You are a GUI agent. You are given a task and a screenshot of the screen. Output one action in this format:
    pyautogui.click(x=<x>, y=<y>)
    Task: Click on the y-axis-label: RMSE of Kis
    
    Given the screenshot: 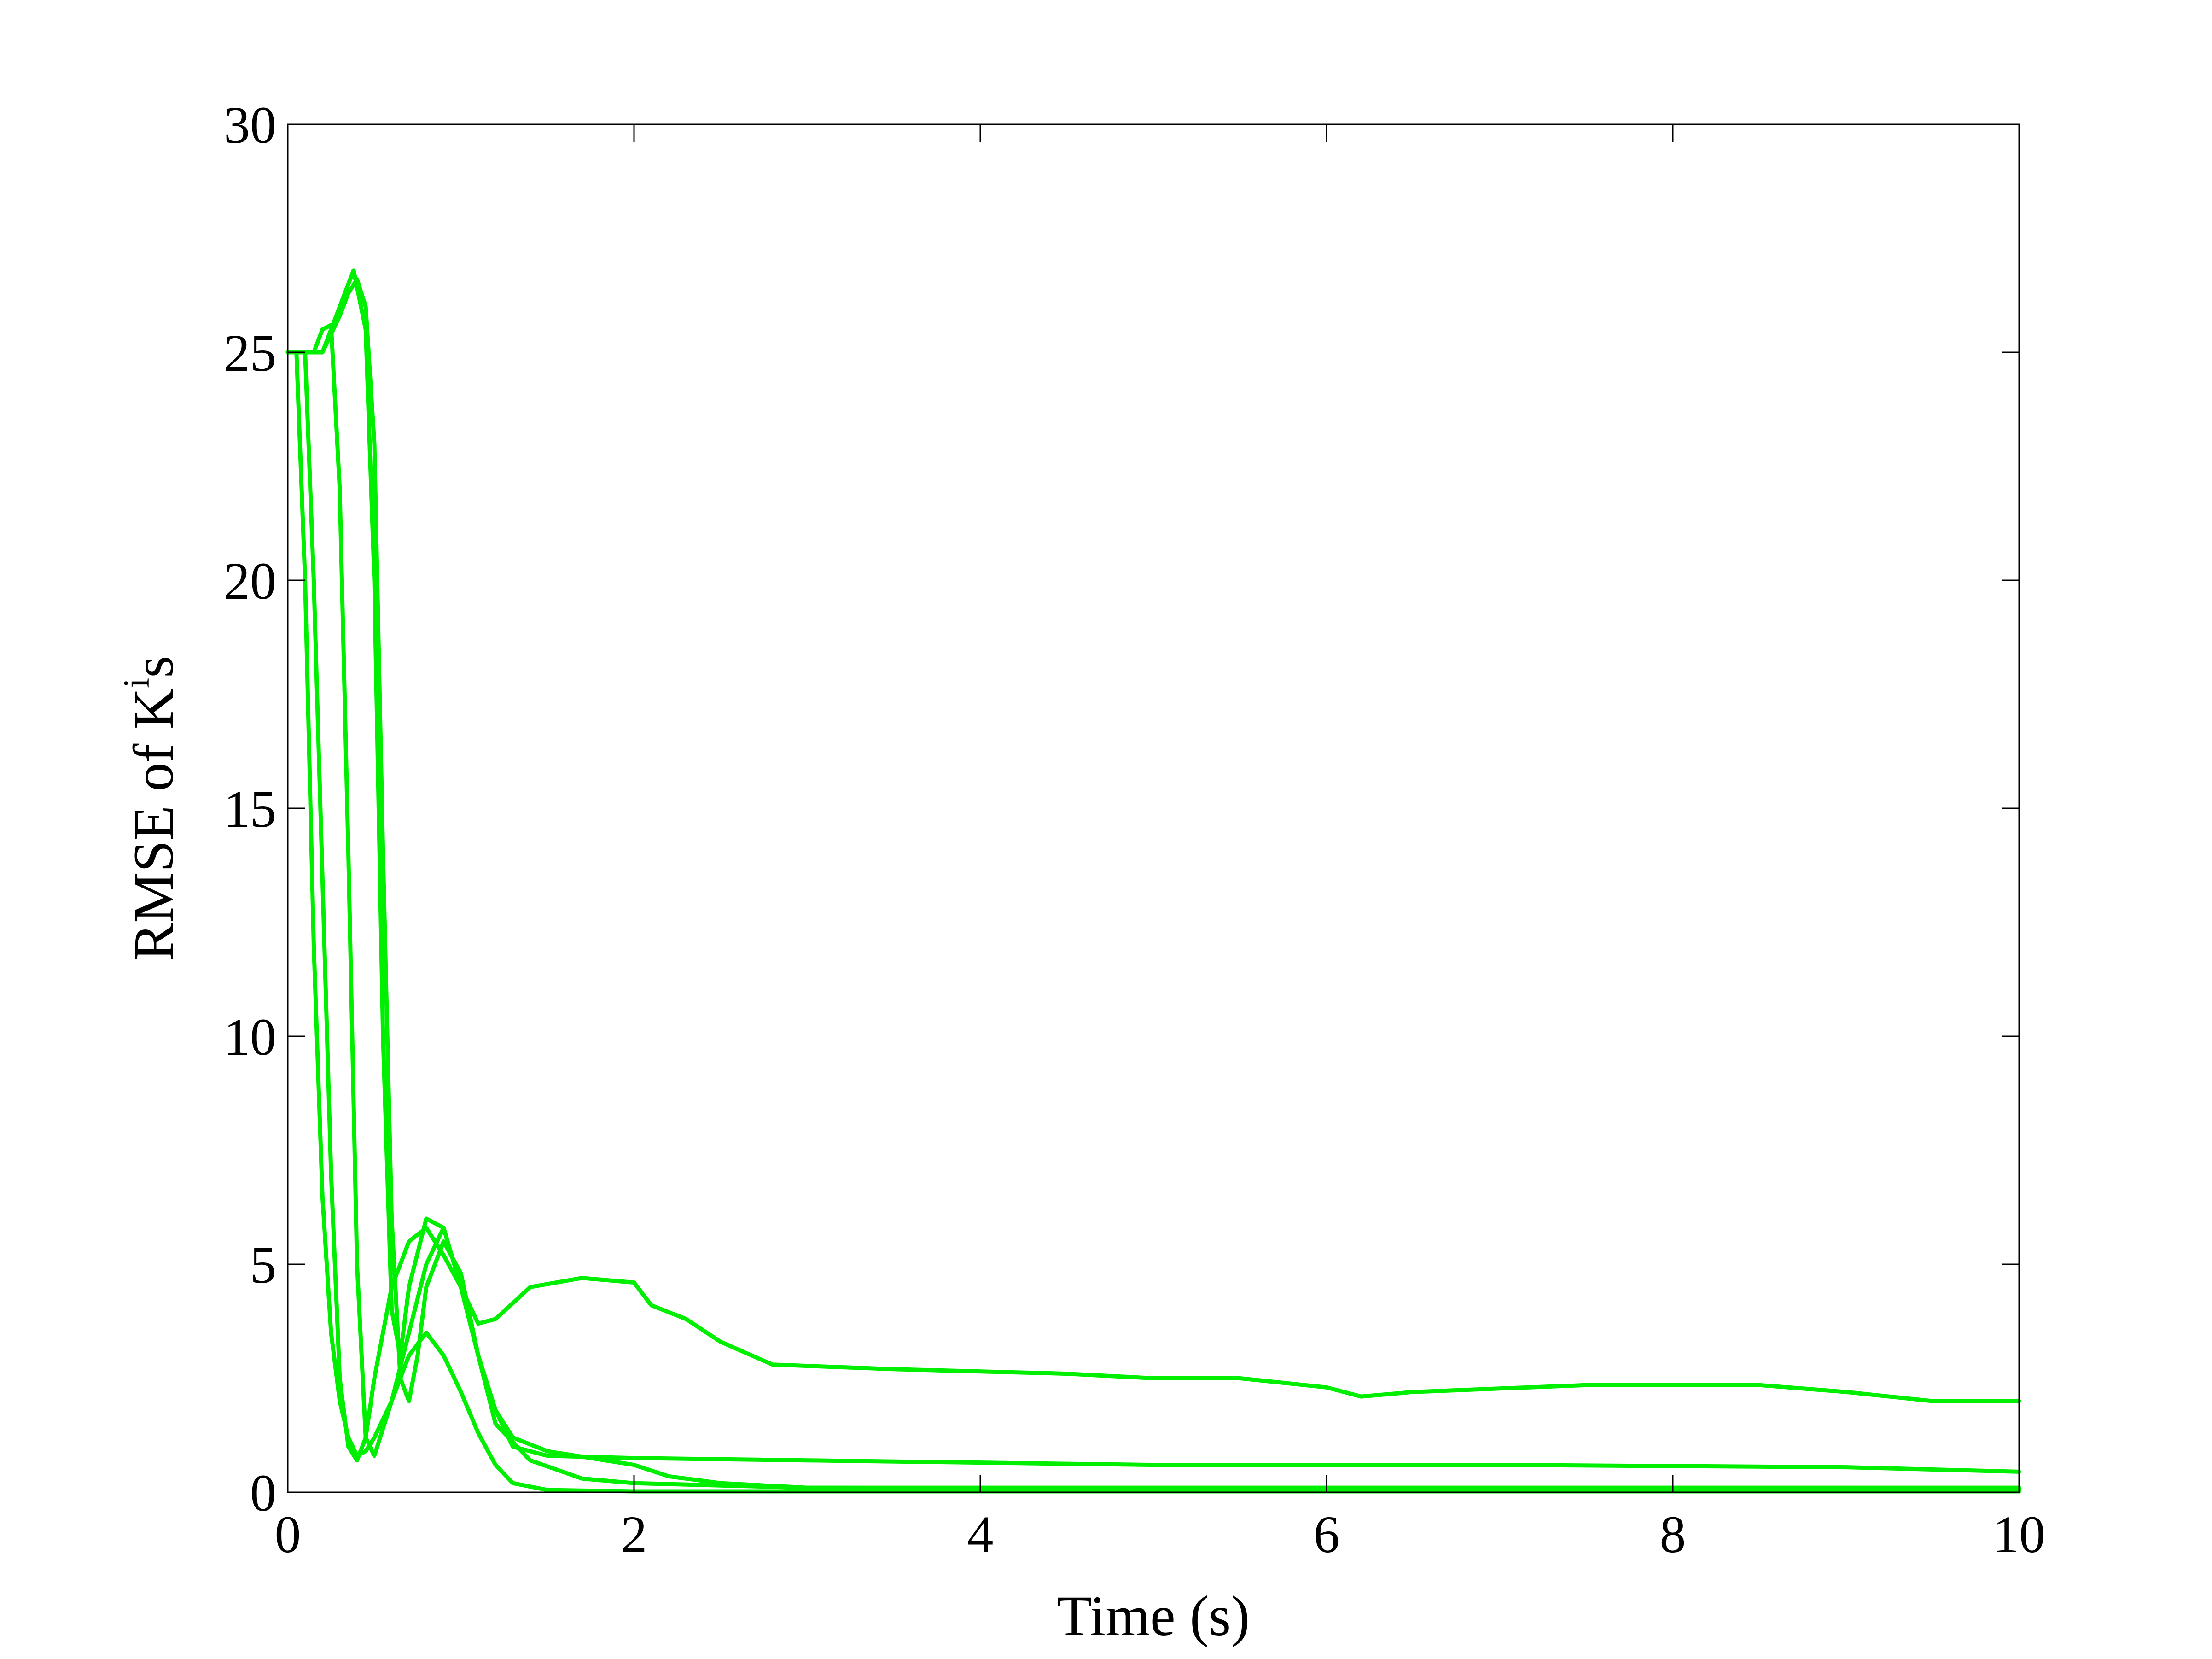 What is the action you would take?
    pyautogui.click(x=151, y=808)
    